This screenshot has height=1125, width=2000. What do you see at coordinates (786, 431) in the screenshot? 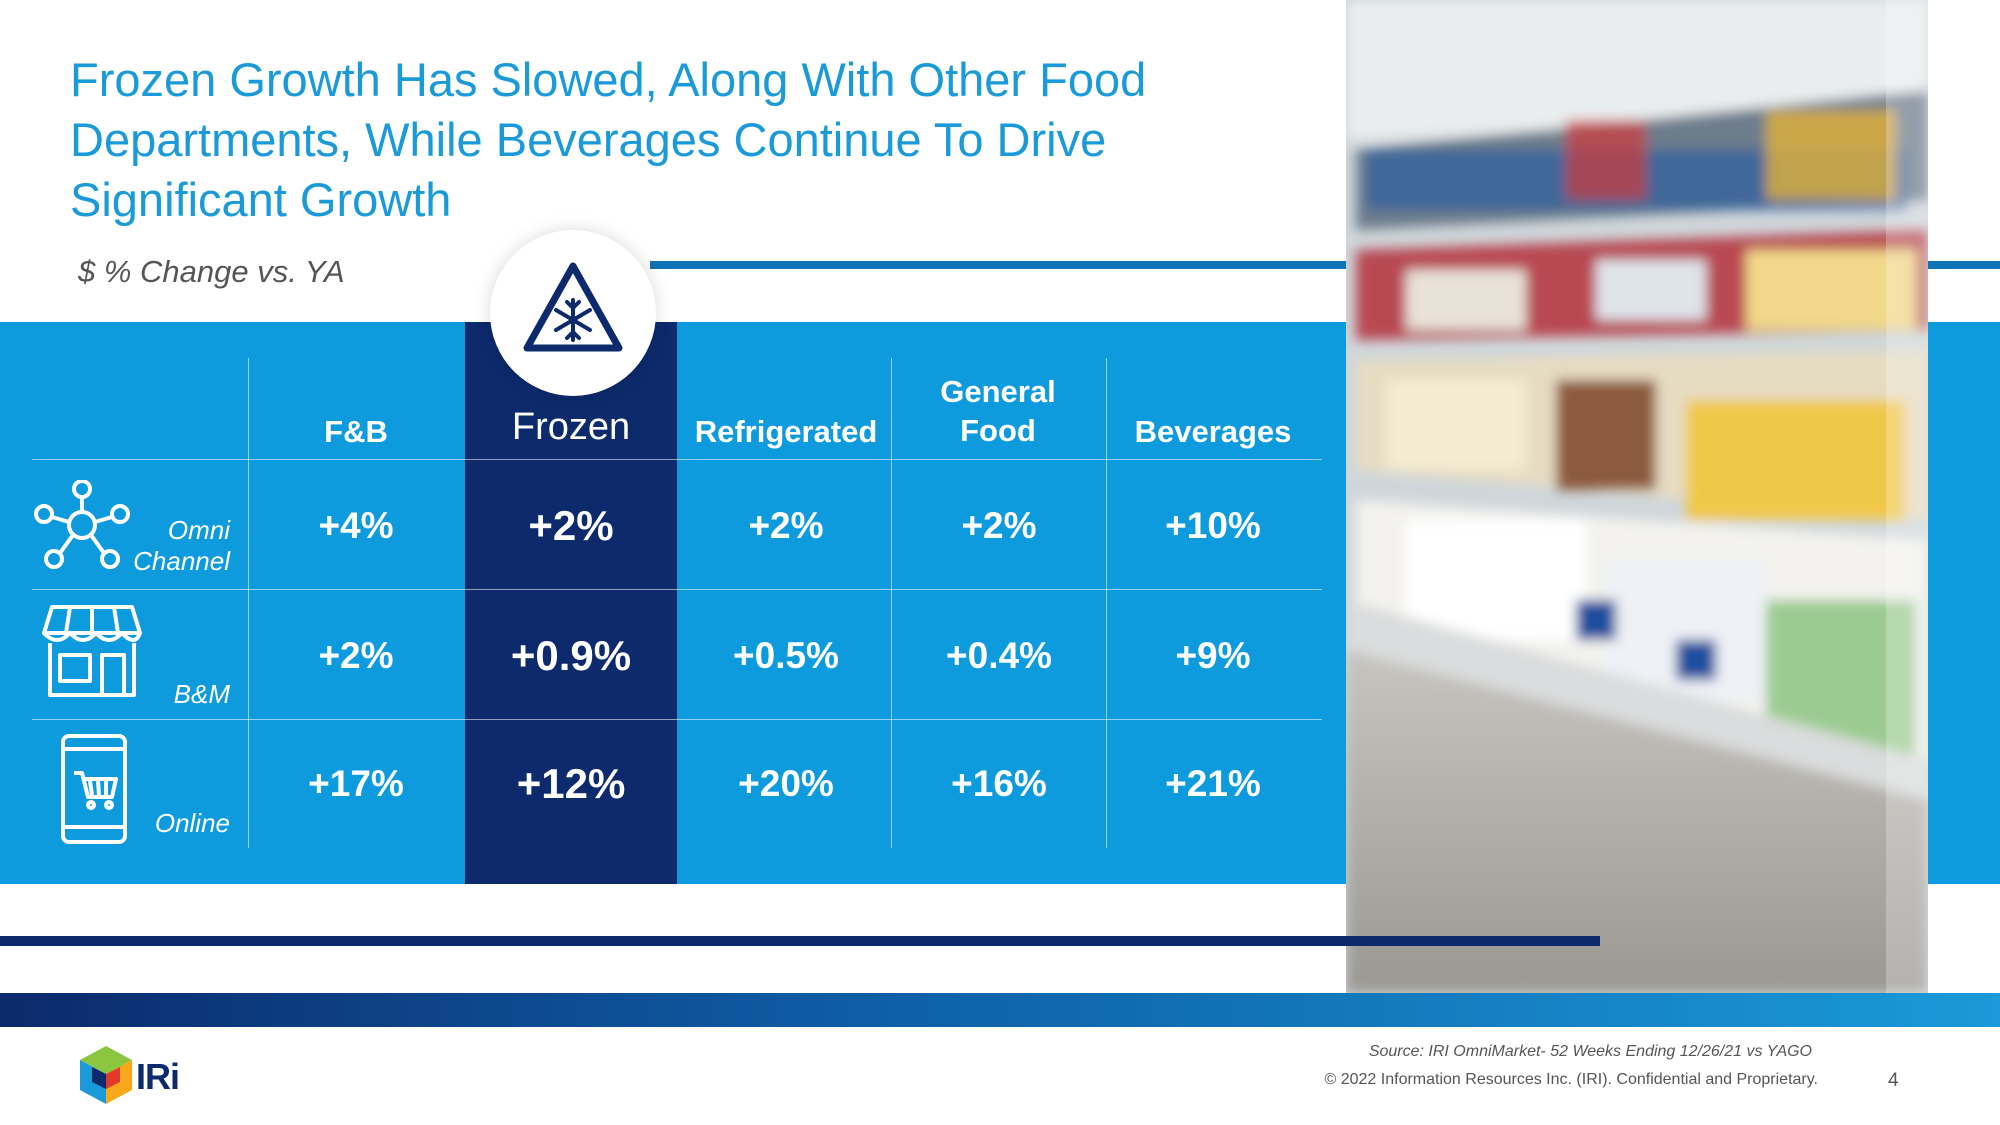
I see `column-header-refrigerated: Refrigerated` at bounding box center [786, 431].